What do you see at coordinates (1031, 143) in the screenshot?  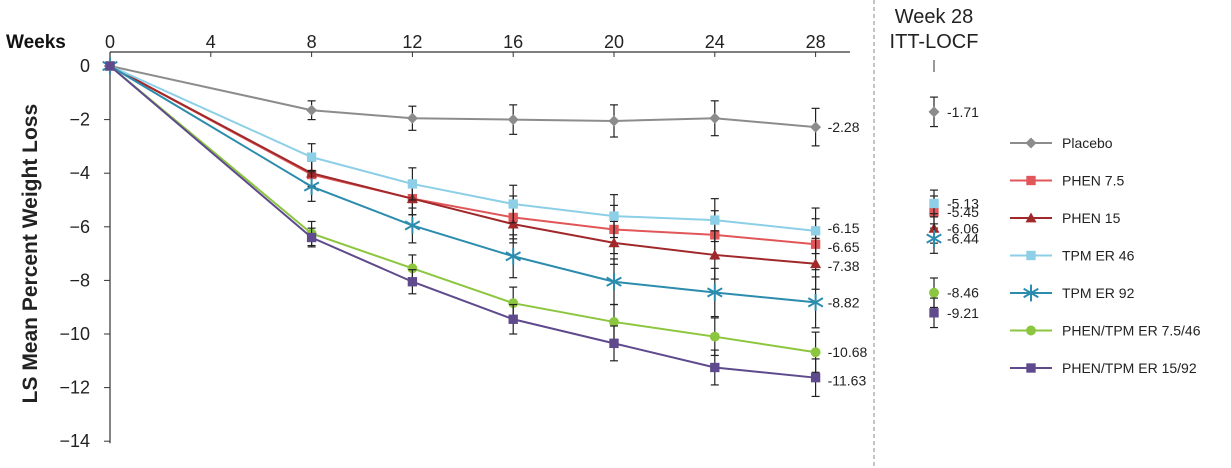 I see `legend-0-marker` at bounding box center [1031, 143].